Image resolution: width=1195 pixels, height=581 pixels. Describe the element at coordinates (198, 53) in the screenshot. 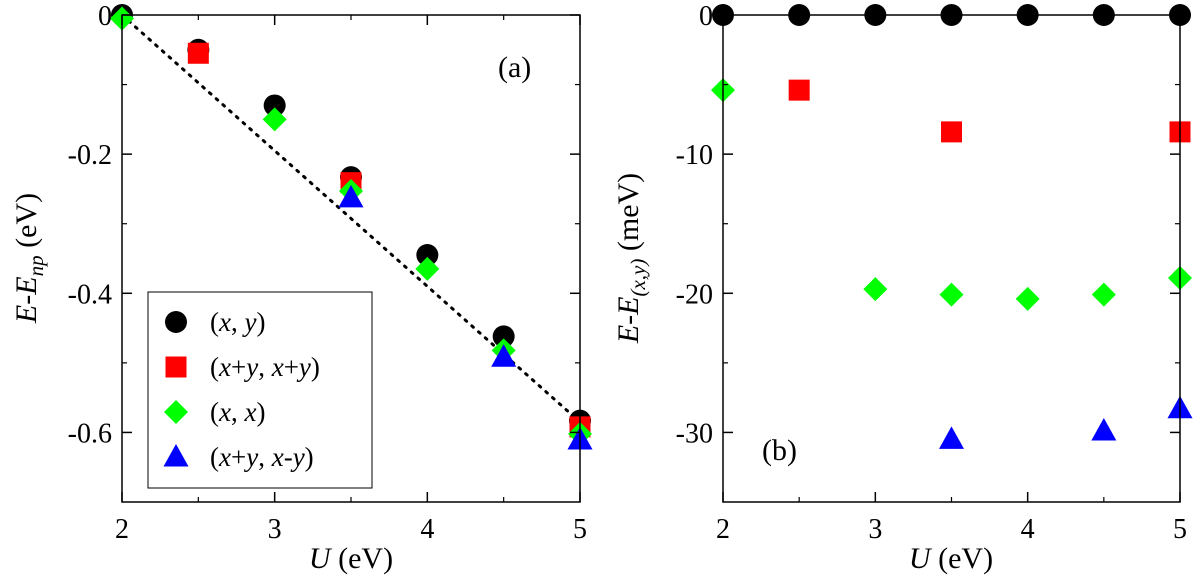

I see `data-point-square-a` at that location.